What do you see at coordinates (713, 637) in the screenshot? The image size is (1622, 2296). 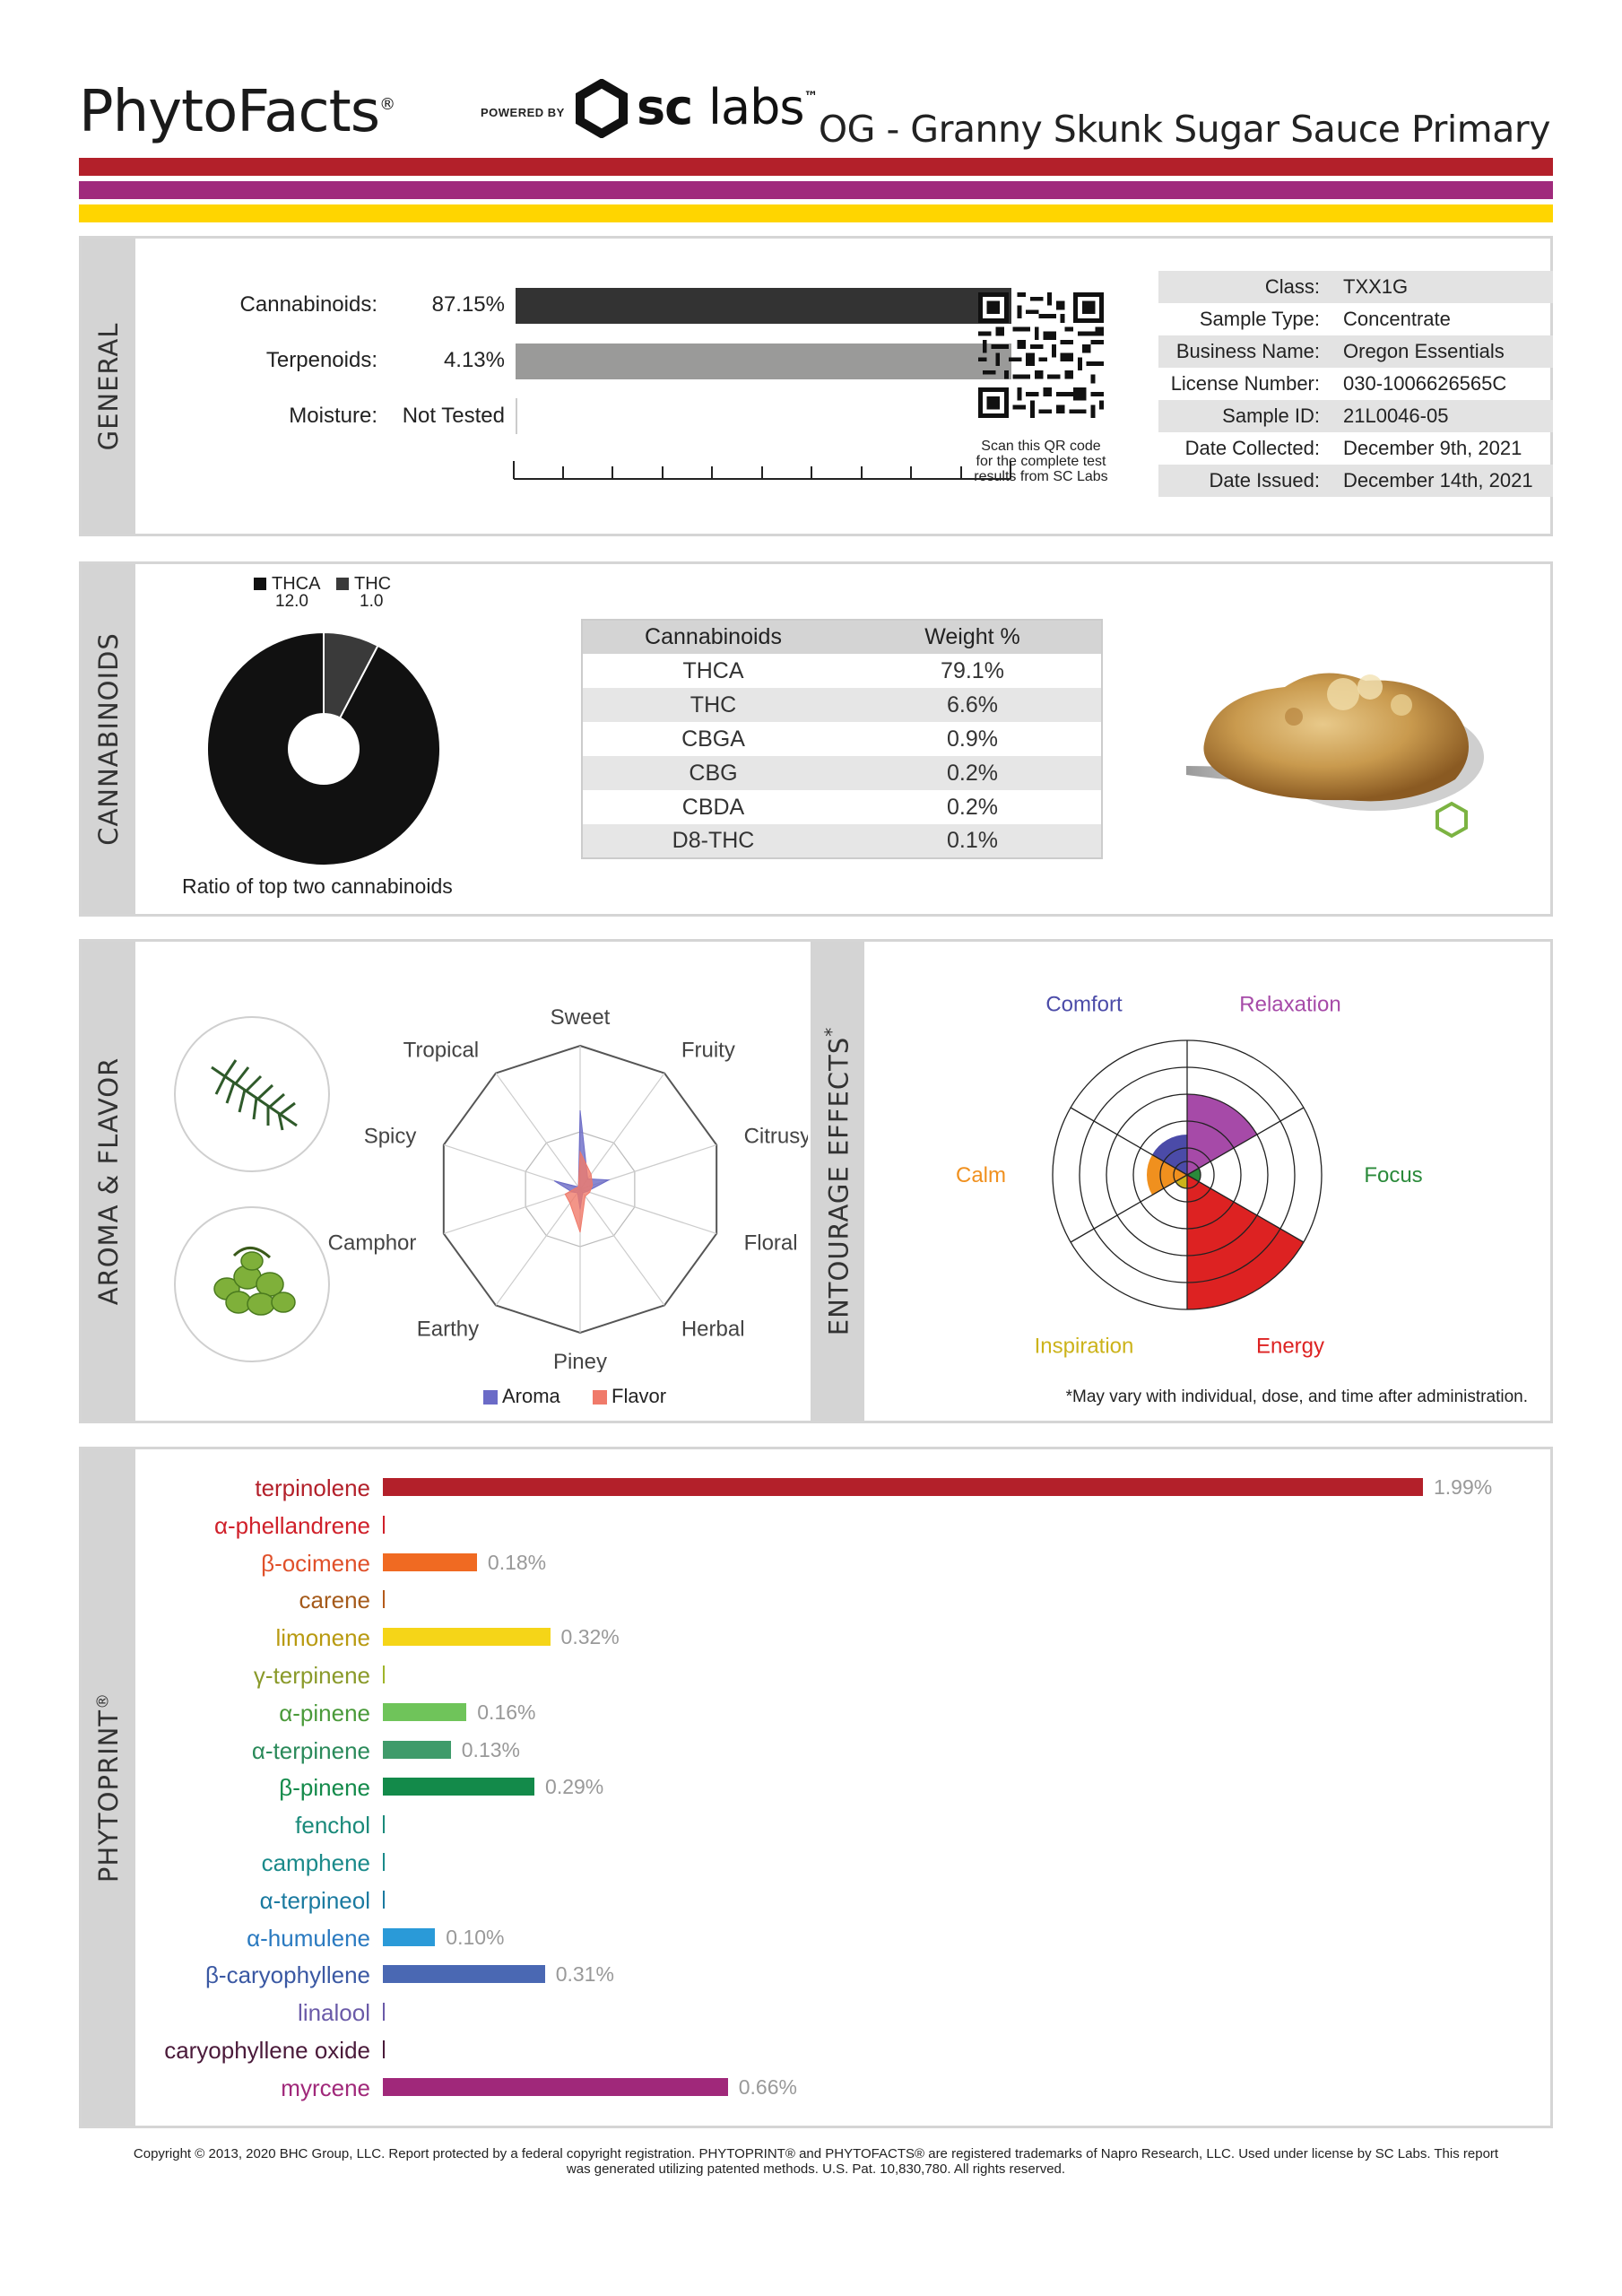 I see `table-header-cannabinoids: Cannabinoids` at bounding box center [713, 637].